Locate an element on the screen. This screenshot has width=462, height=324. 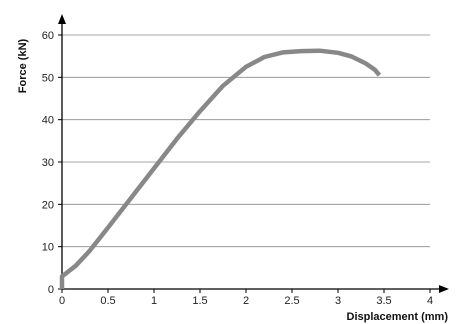
x-tick-label: 1.5 is located at coordinates (199, 301).